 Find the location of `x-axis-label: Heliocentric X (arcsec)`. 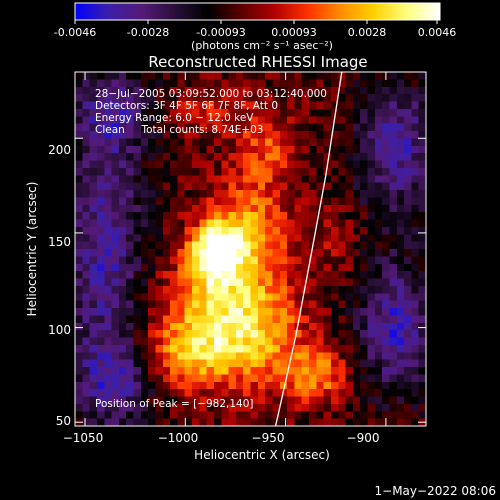

x-axis-label: Heliocentric X (arcsec) is located at coordinates (262, 455).